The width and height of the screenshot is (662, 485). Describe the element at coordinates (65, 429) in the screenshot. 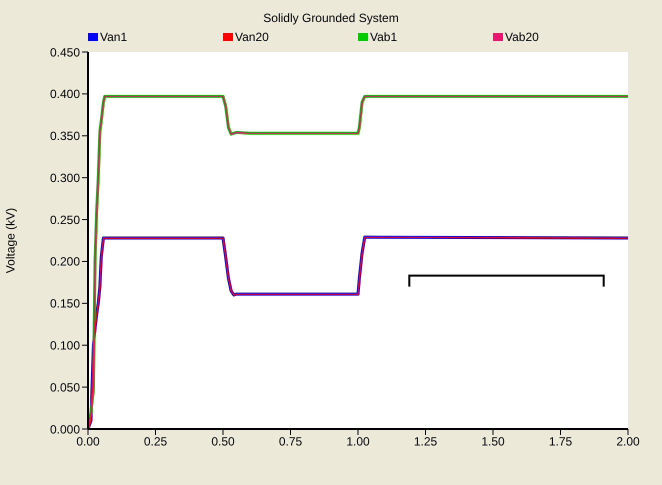

I see `y-tick-label: 0.000` at that location.